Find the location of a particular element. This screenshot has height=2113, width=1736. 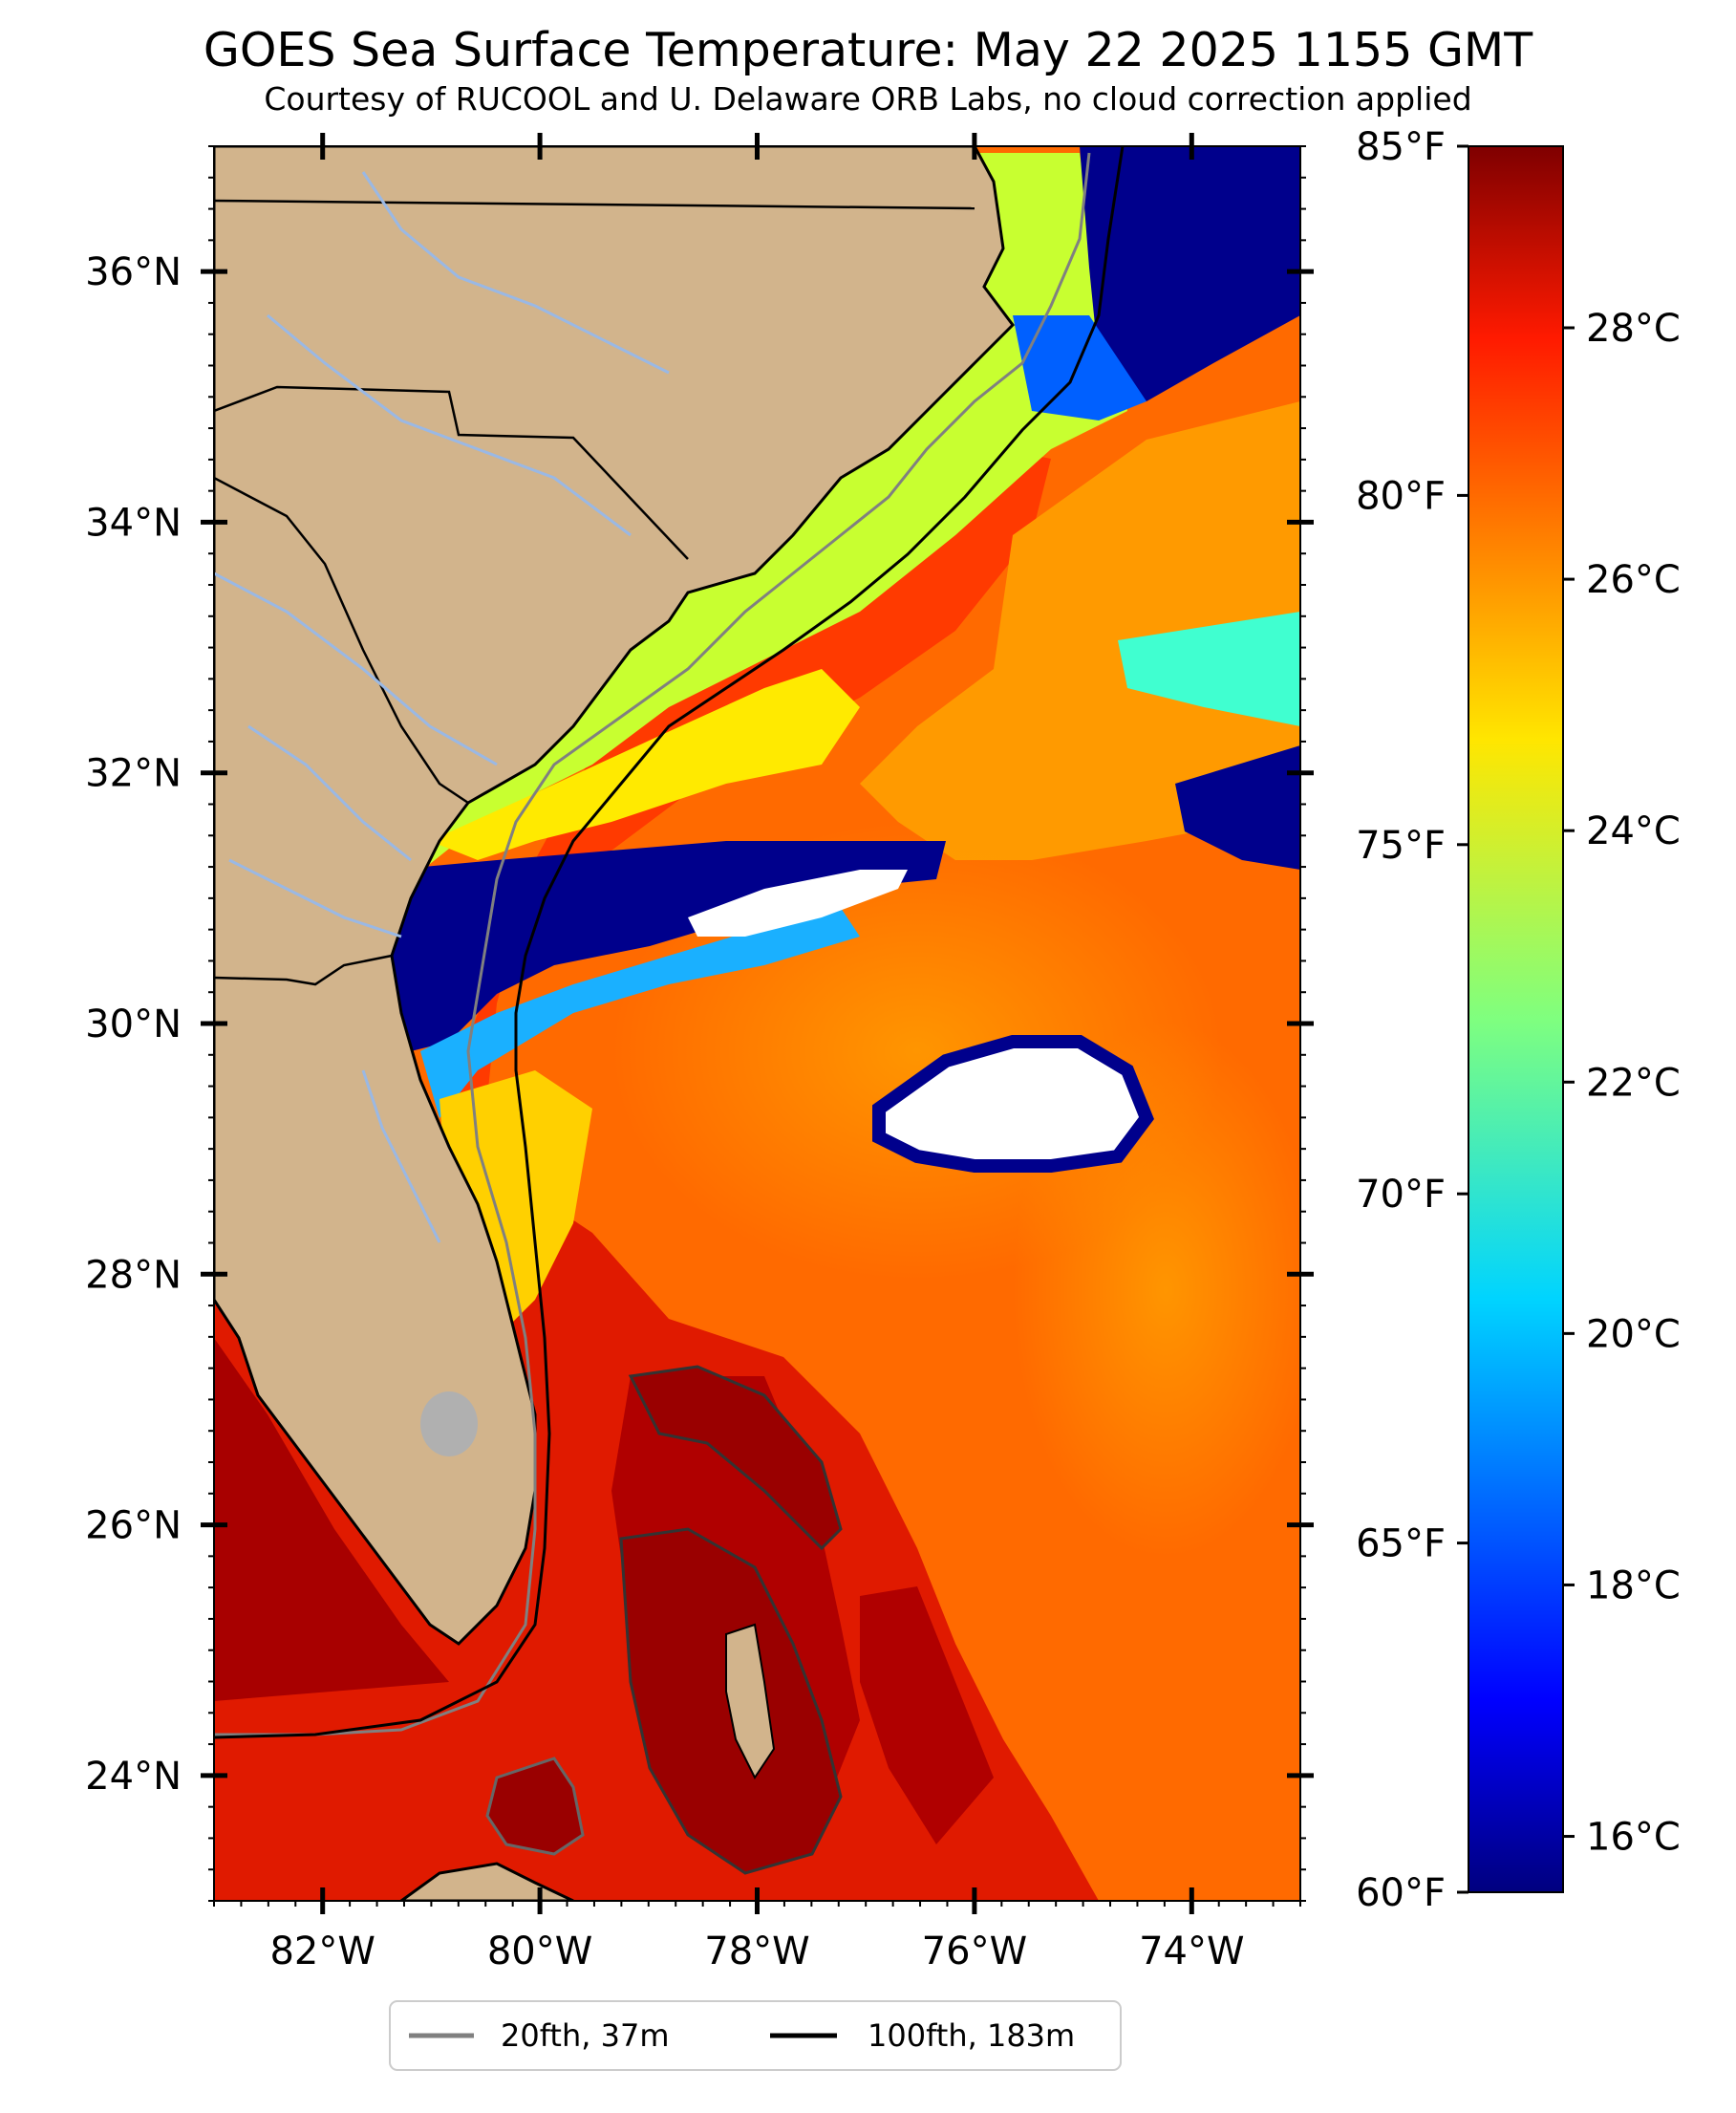

colorbar-f-tick-label: 70°F is located at coordinates (1401, 1195).